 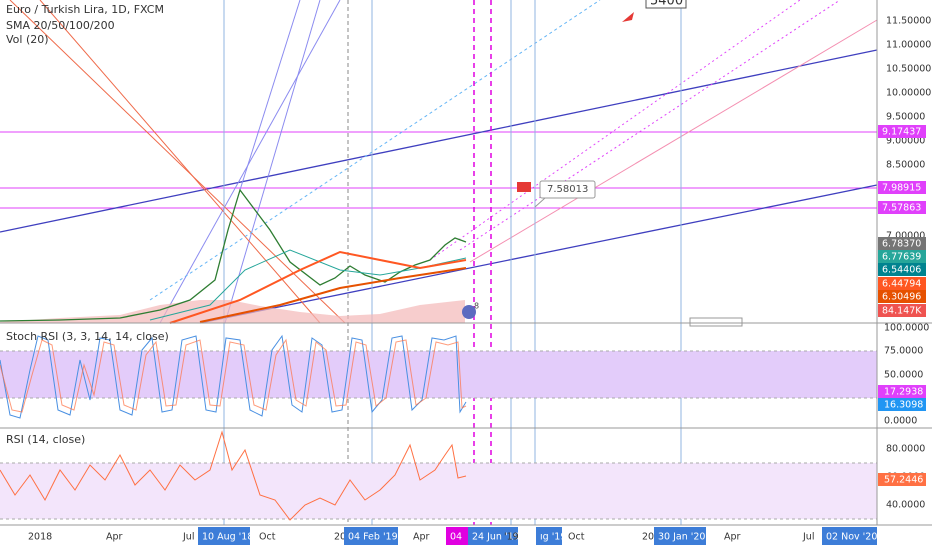 What do you see at coordinates (905, 449) in the screenshot?
I see `rsi-axis-label: 80.0000` at bounding box center [905, 449].